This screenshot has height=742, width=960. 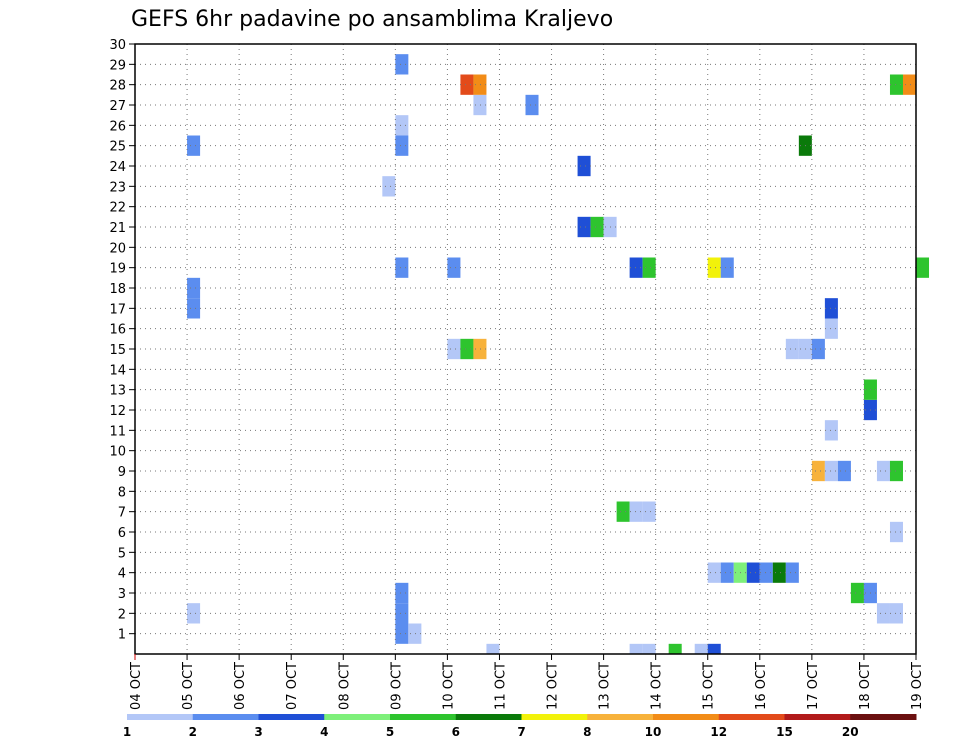 What do you see at coordinates (324, 732) in the screenshot?
I see `colorbar-label: 4` at bounding box center [324, 732].